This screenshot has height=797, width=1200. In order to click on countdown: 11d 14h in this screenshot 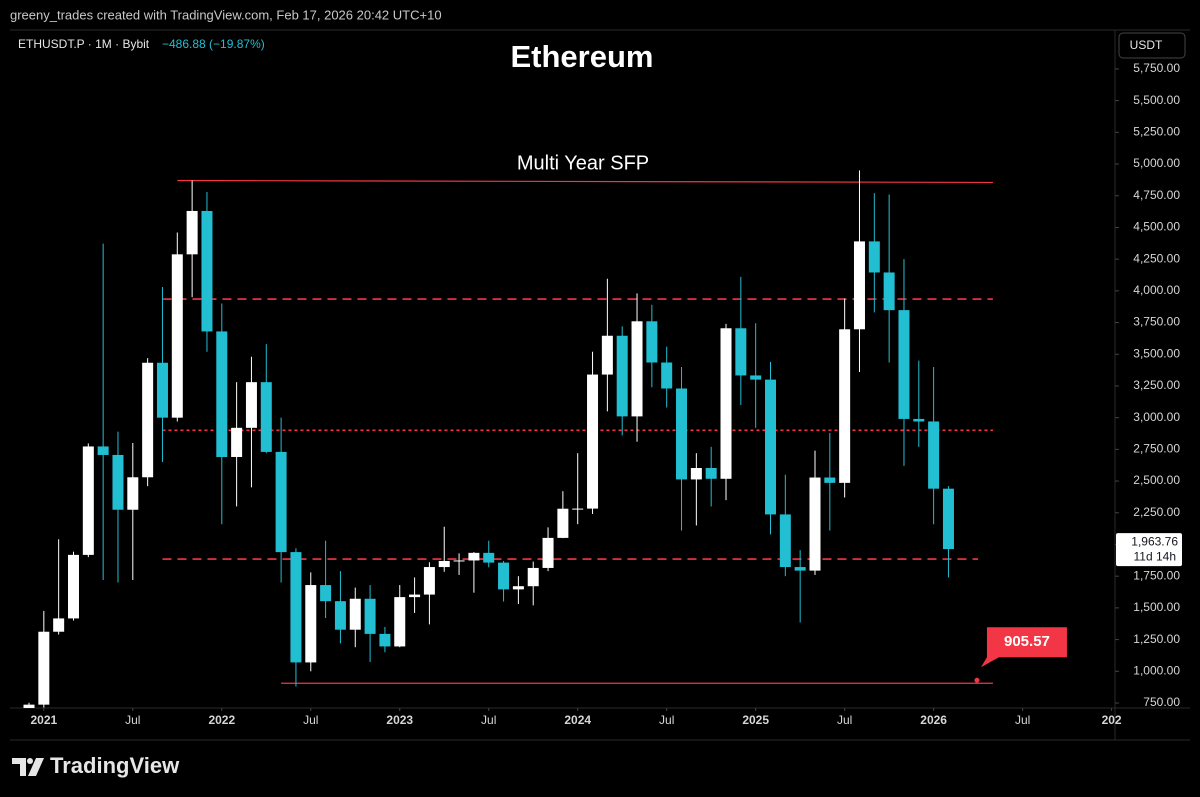, I will do `click(1155, 556)`.